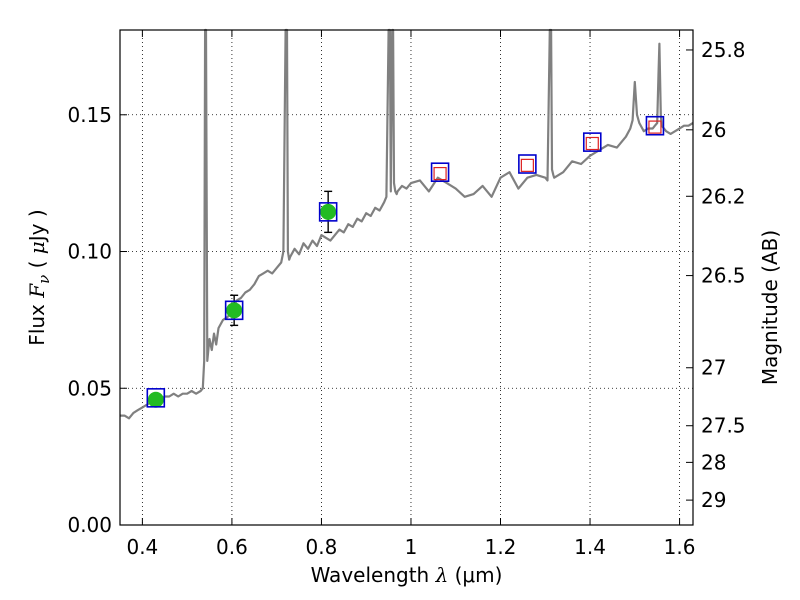 The width and height of the screenshot is (800, 600). I want to click on mag-tick-label: 29, so click(713, 500).